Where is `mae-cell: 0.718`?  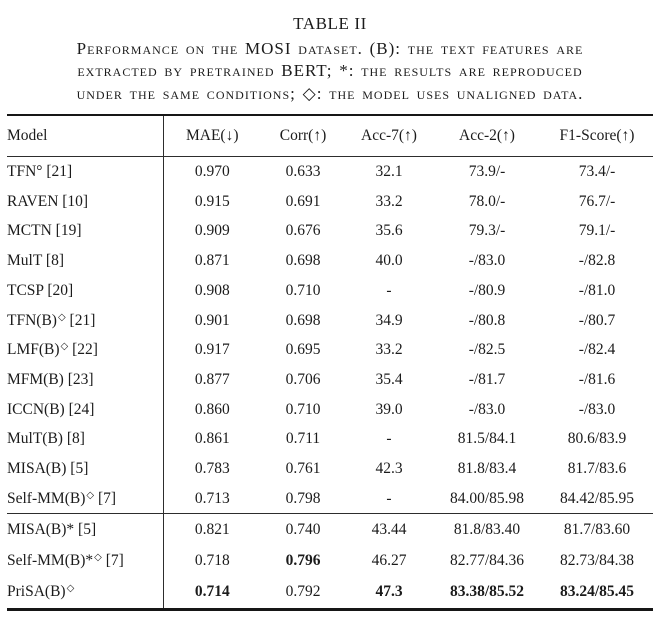 mae-cell: 0.718 is located at coordinates (211, 561).